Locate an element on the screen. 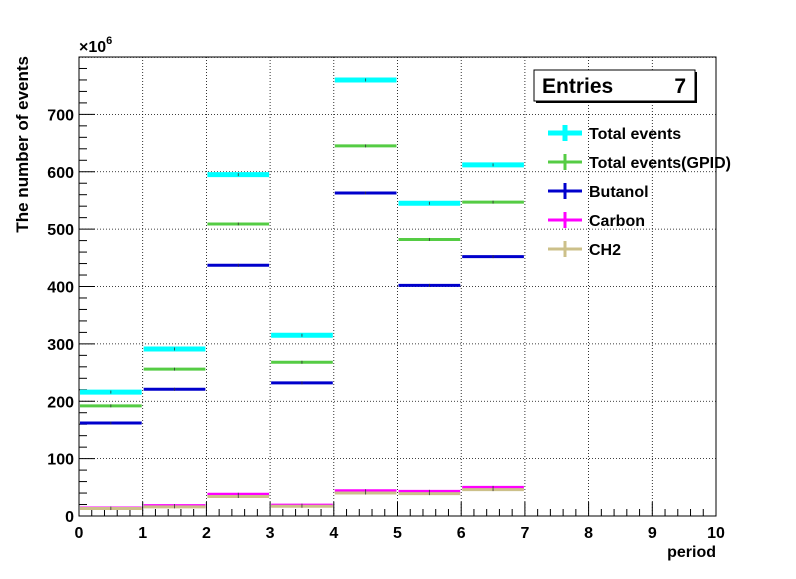  series-ch2 is located at coordinates (302, 499).